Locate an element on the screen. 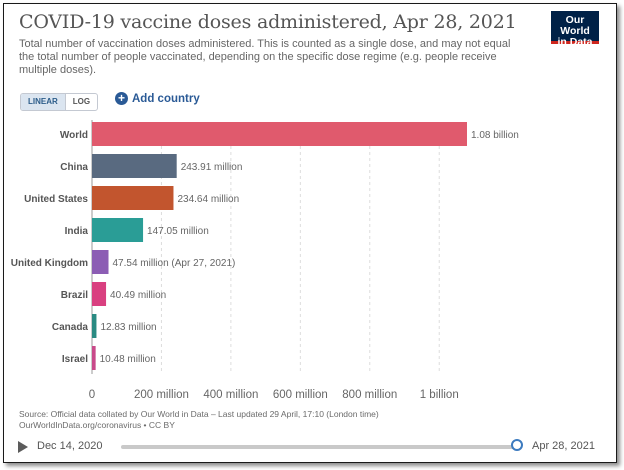 This screenshot has height=470, width=624. add-country-button: + Add country is located at coordinates (157, 98).